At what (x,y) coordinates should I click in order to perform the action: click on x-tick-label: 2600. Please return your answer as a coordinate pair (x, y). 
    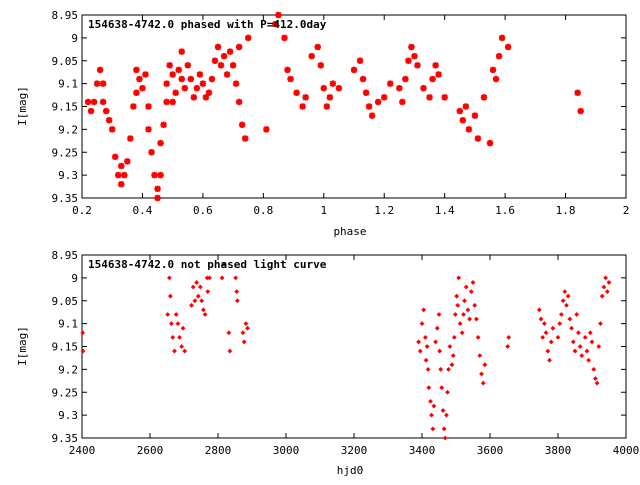
    Looking at the image, I should click on (150, 450).